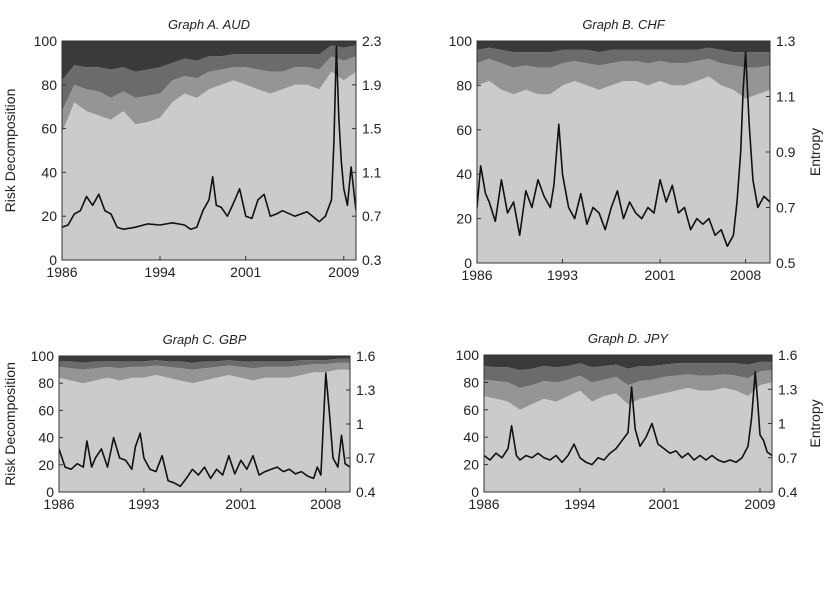 The width and height of the screenshot is (830, 605). Describe the element at coordinates (372, 260) in the screenshot. I see `y2-tick-label: 0.3` at that location.